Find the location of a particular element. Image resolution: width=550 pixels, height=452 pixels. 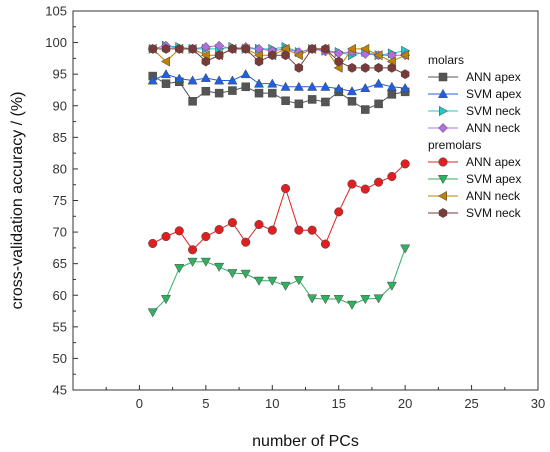

legend-group-title: premolars is located at coordinates (454, 145).